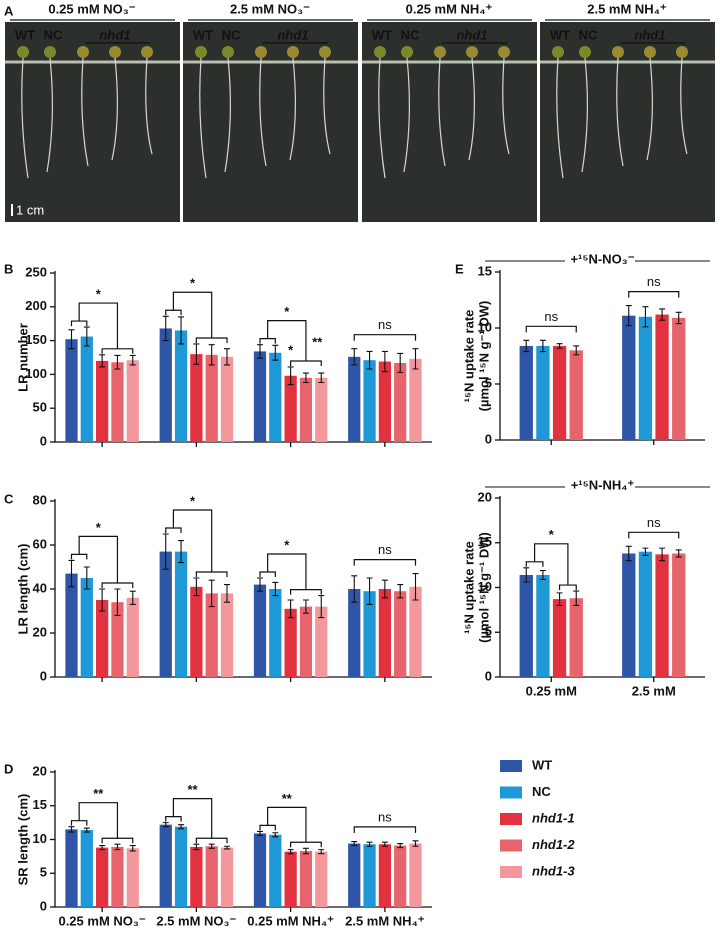  Describe the element at coordinates (449, 8) in the screenshot. I see `condition-label: 0.25 mM NH₄⁺` at that location.